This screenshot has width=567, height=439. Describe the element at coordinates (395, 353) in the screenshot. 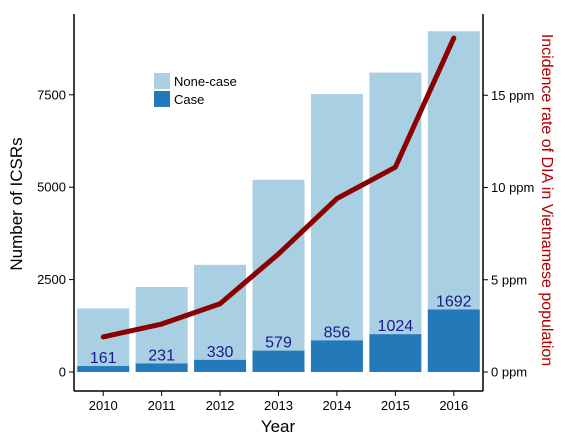

I see `bar-case-2015` at that location.